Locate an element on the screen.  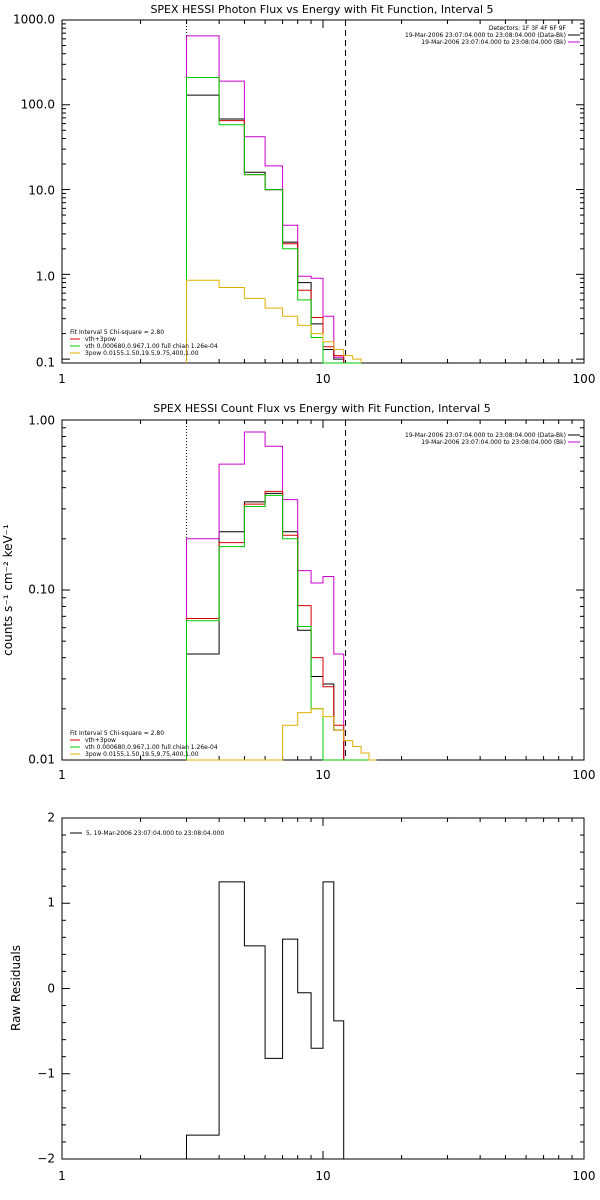
y-tick-label: 1000.0 is located at coordinates (34, 20).